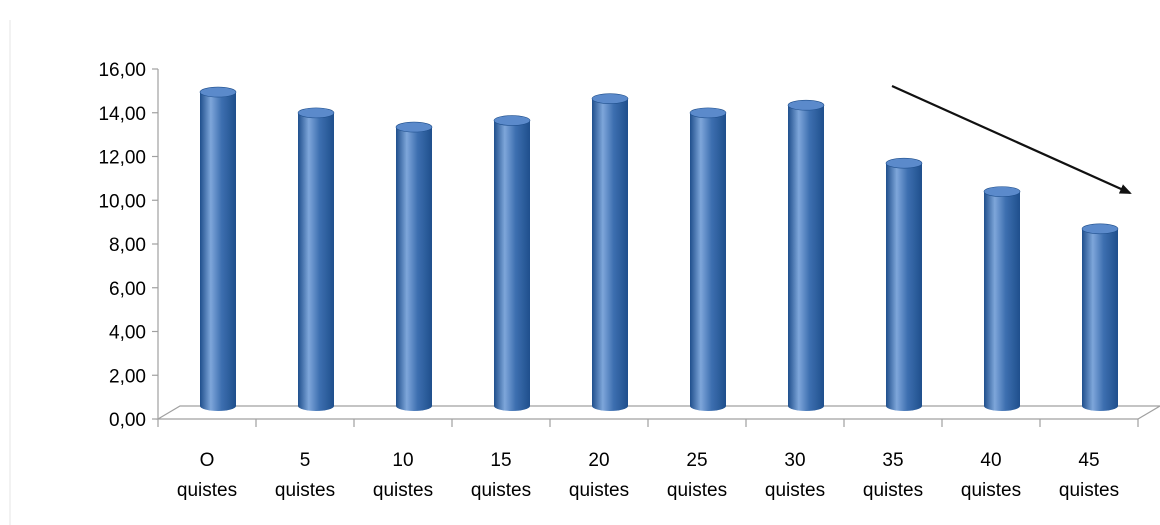  Describe the element at coordinates (305, 460) in the screenshot. I see `x-tick-label-number: 5` at that location.